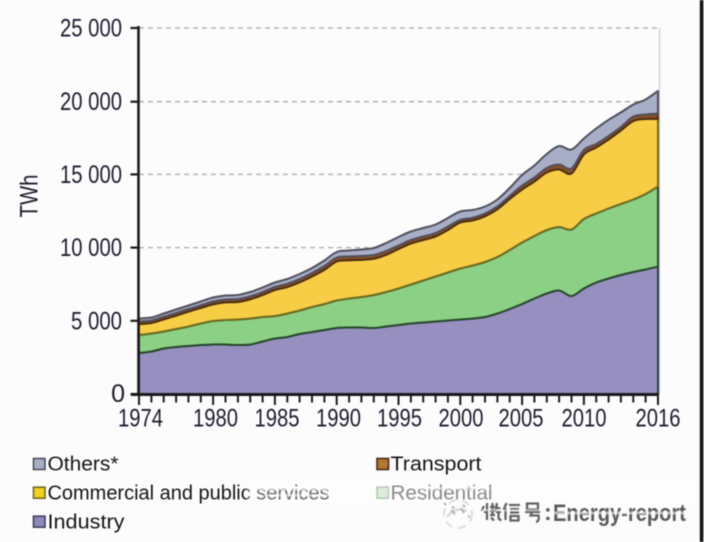  Describe the element at coordinates (91, 29) in the screenshot. I see `svg-text: 25 000` at that location.